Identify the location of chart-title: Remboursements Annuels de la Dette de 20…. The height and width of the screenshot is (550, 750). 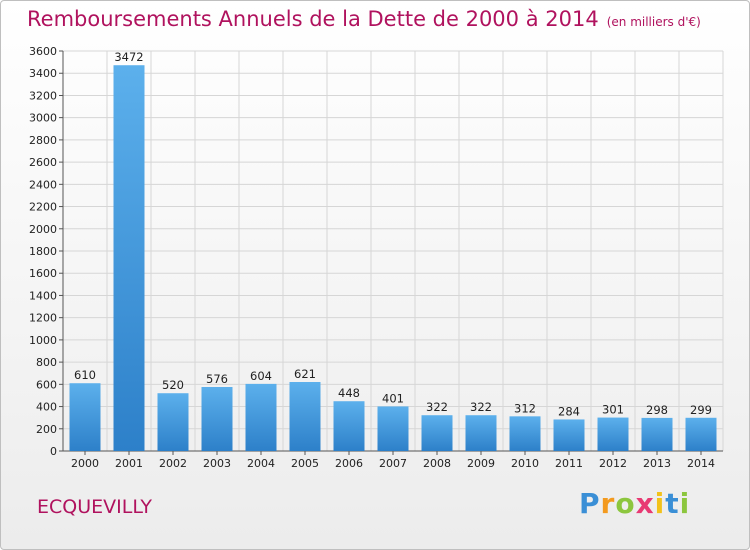
(364, 19).